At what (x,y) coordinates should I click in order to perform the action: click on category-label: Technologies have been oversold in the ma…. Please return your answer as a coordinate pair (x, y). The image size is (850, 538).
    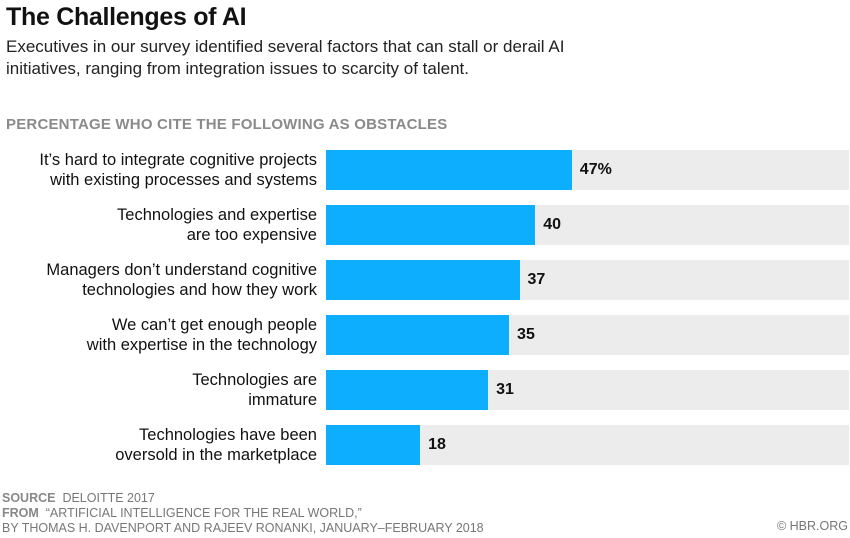
    Looking at the image, I should click on (158, 445).